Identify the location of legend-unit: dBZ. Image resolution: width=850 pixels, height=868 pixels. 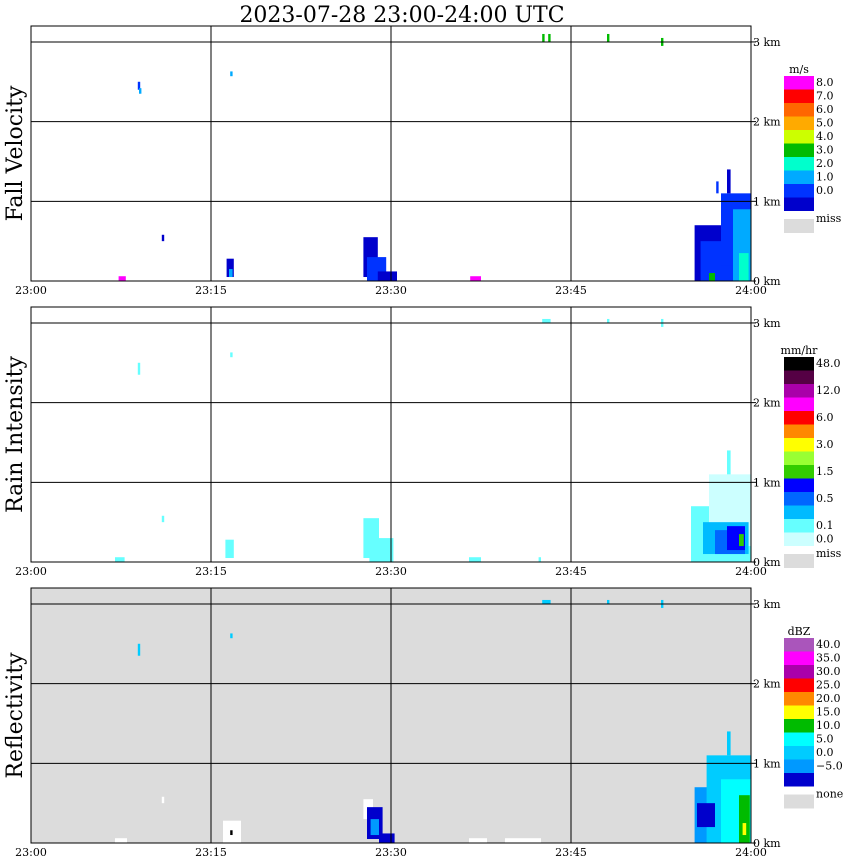
(799, 631).